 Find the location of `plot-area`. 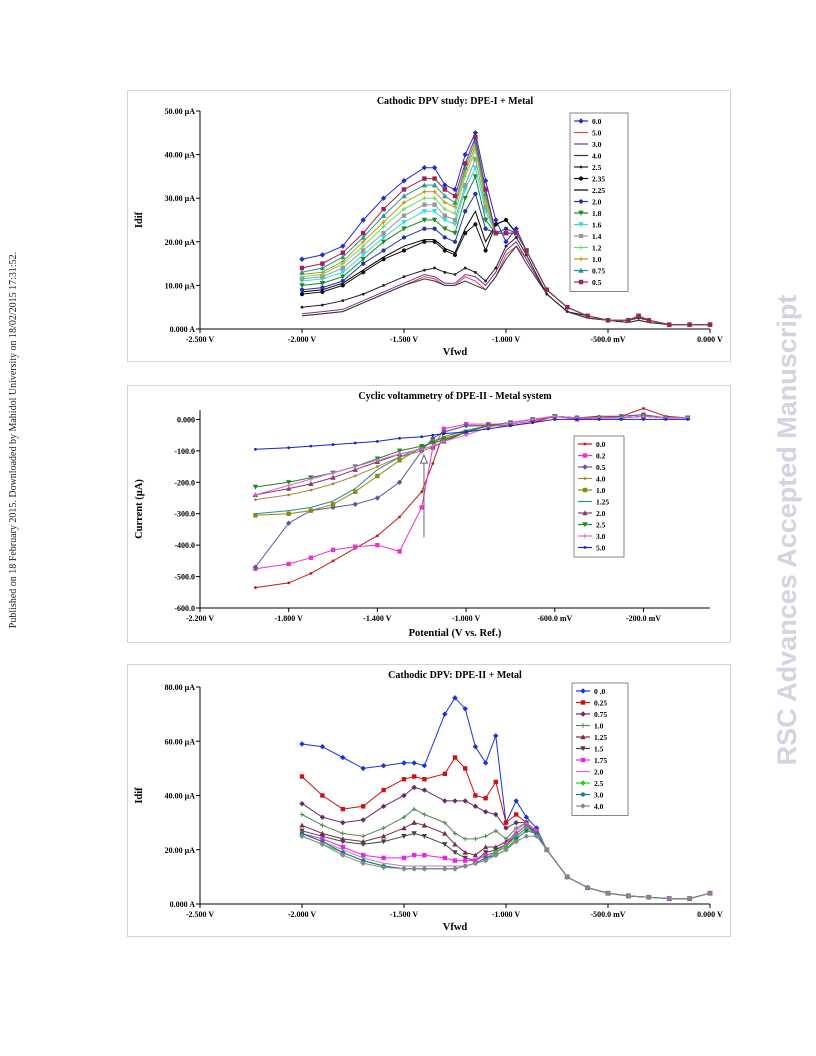

plot-area is located at coordinates (455, 795).